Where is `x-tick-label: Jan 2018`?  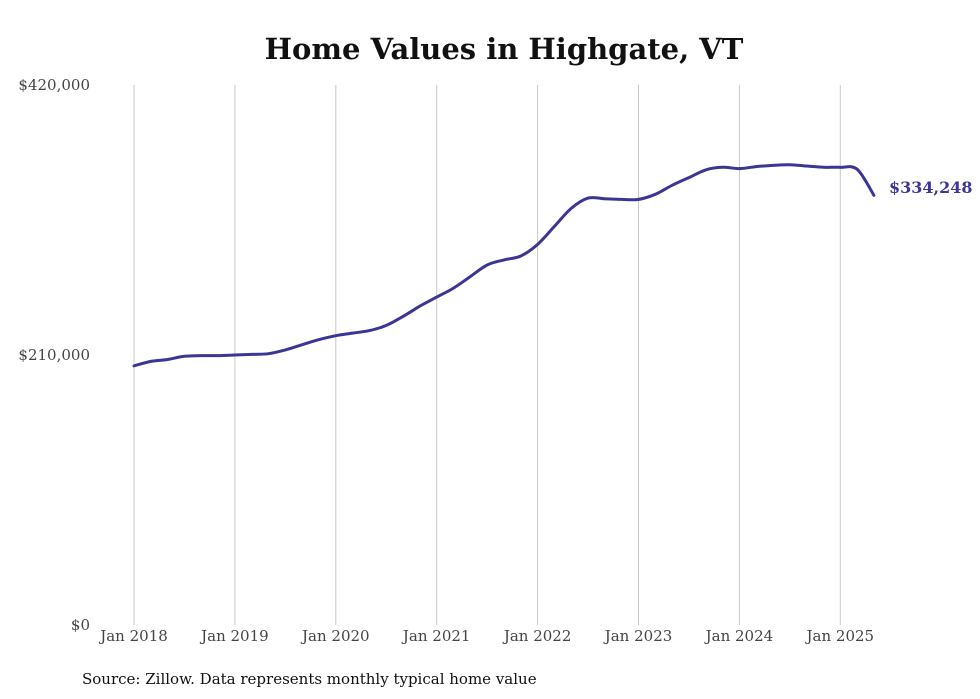 x-tick-label: Jan 2018 is located at coordinates (133, 636).